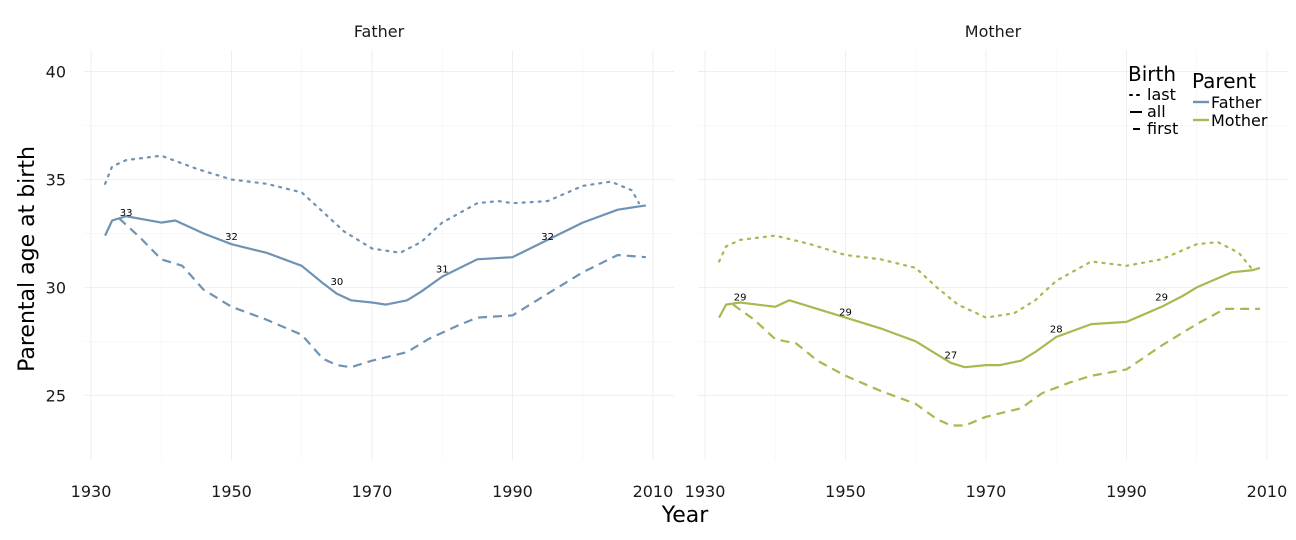 The image size is (1296, 540). What do you see at coordinates (27, 259) in the screenshot?
I see `y-axis-title: Parental age at birth` at bounding box center [27, 259].